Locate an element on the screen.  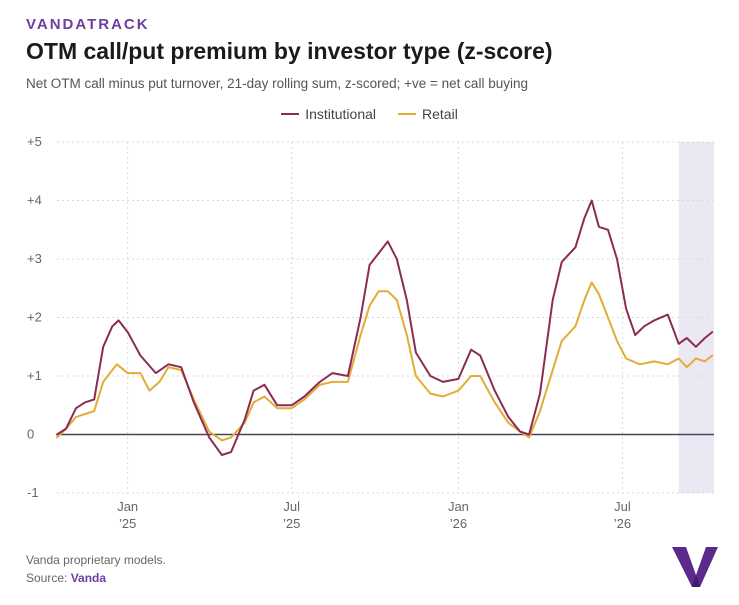
y-tick-label: 0 is located at coordinates (30, 434).